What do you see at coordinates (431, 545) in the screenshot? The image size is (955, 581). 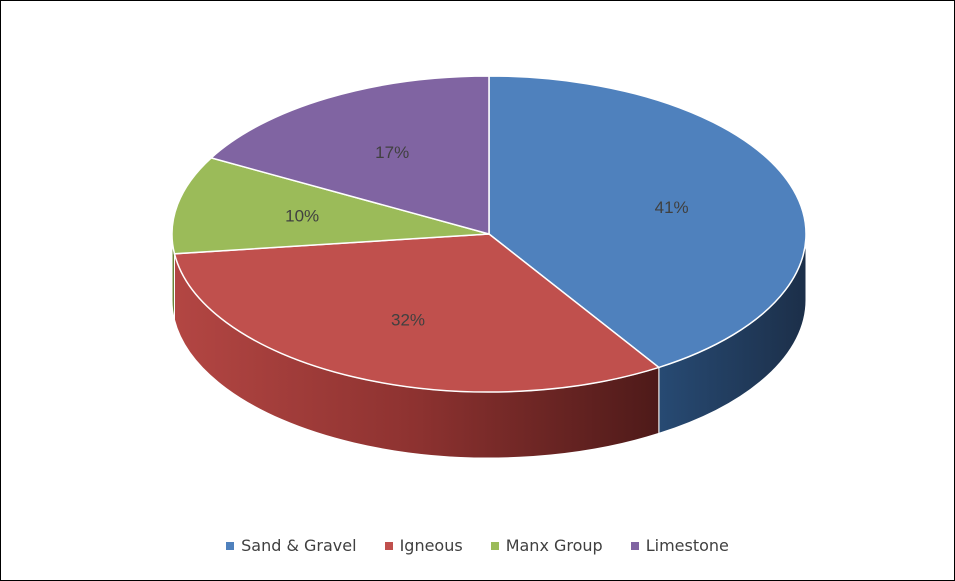 I see `legend-label-igneous: Igneous` at bounding box center [431, 545].